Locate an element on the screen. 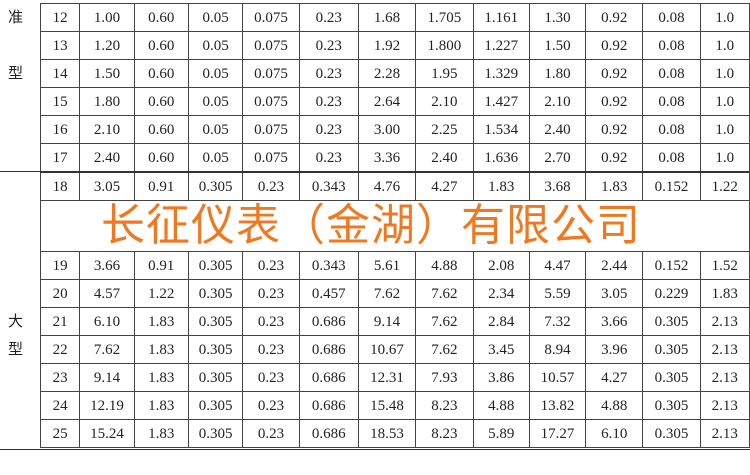 The image size is (750, 475). table-bottom-line is located at coordinates (375, 449).